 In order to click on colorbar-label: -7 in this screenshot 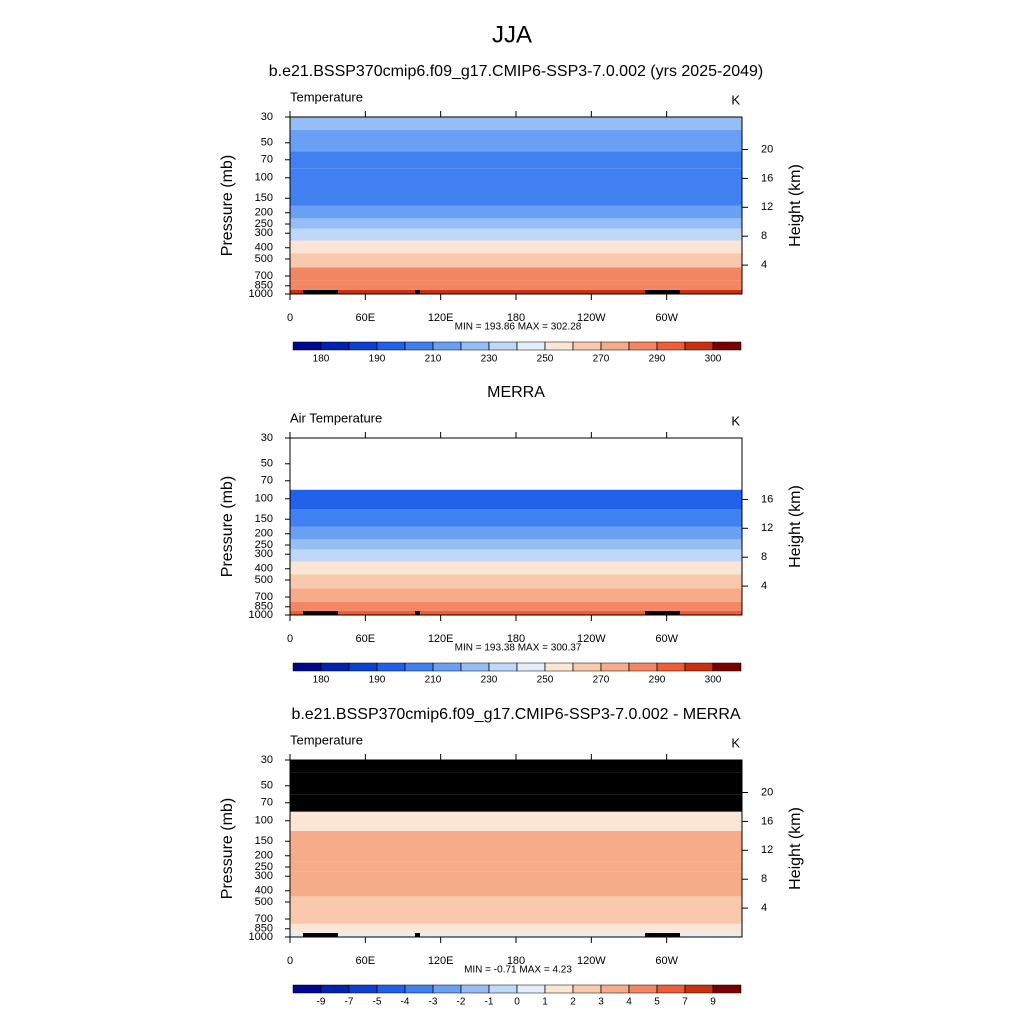, I will do `click(349, 1002)`.